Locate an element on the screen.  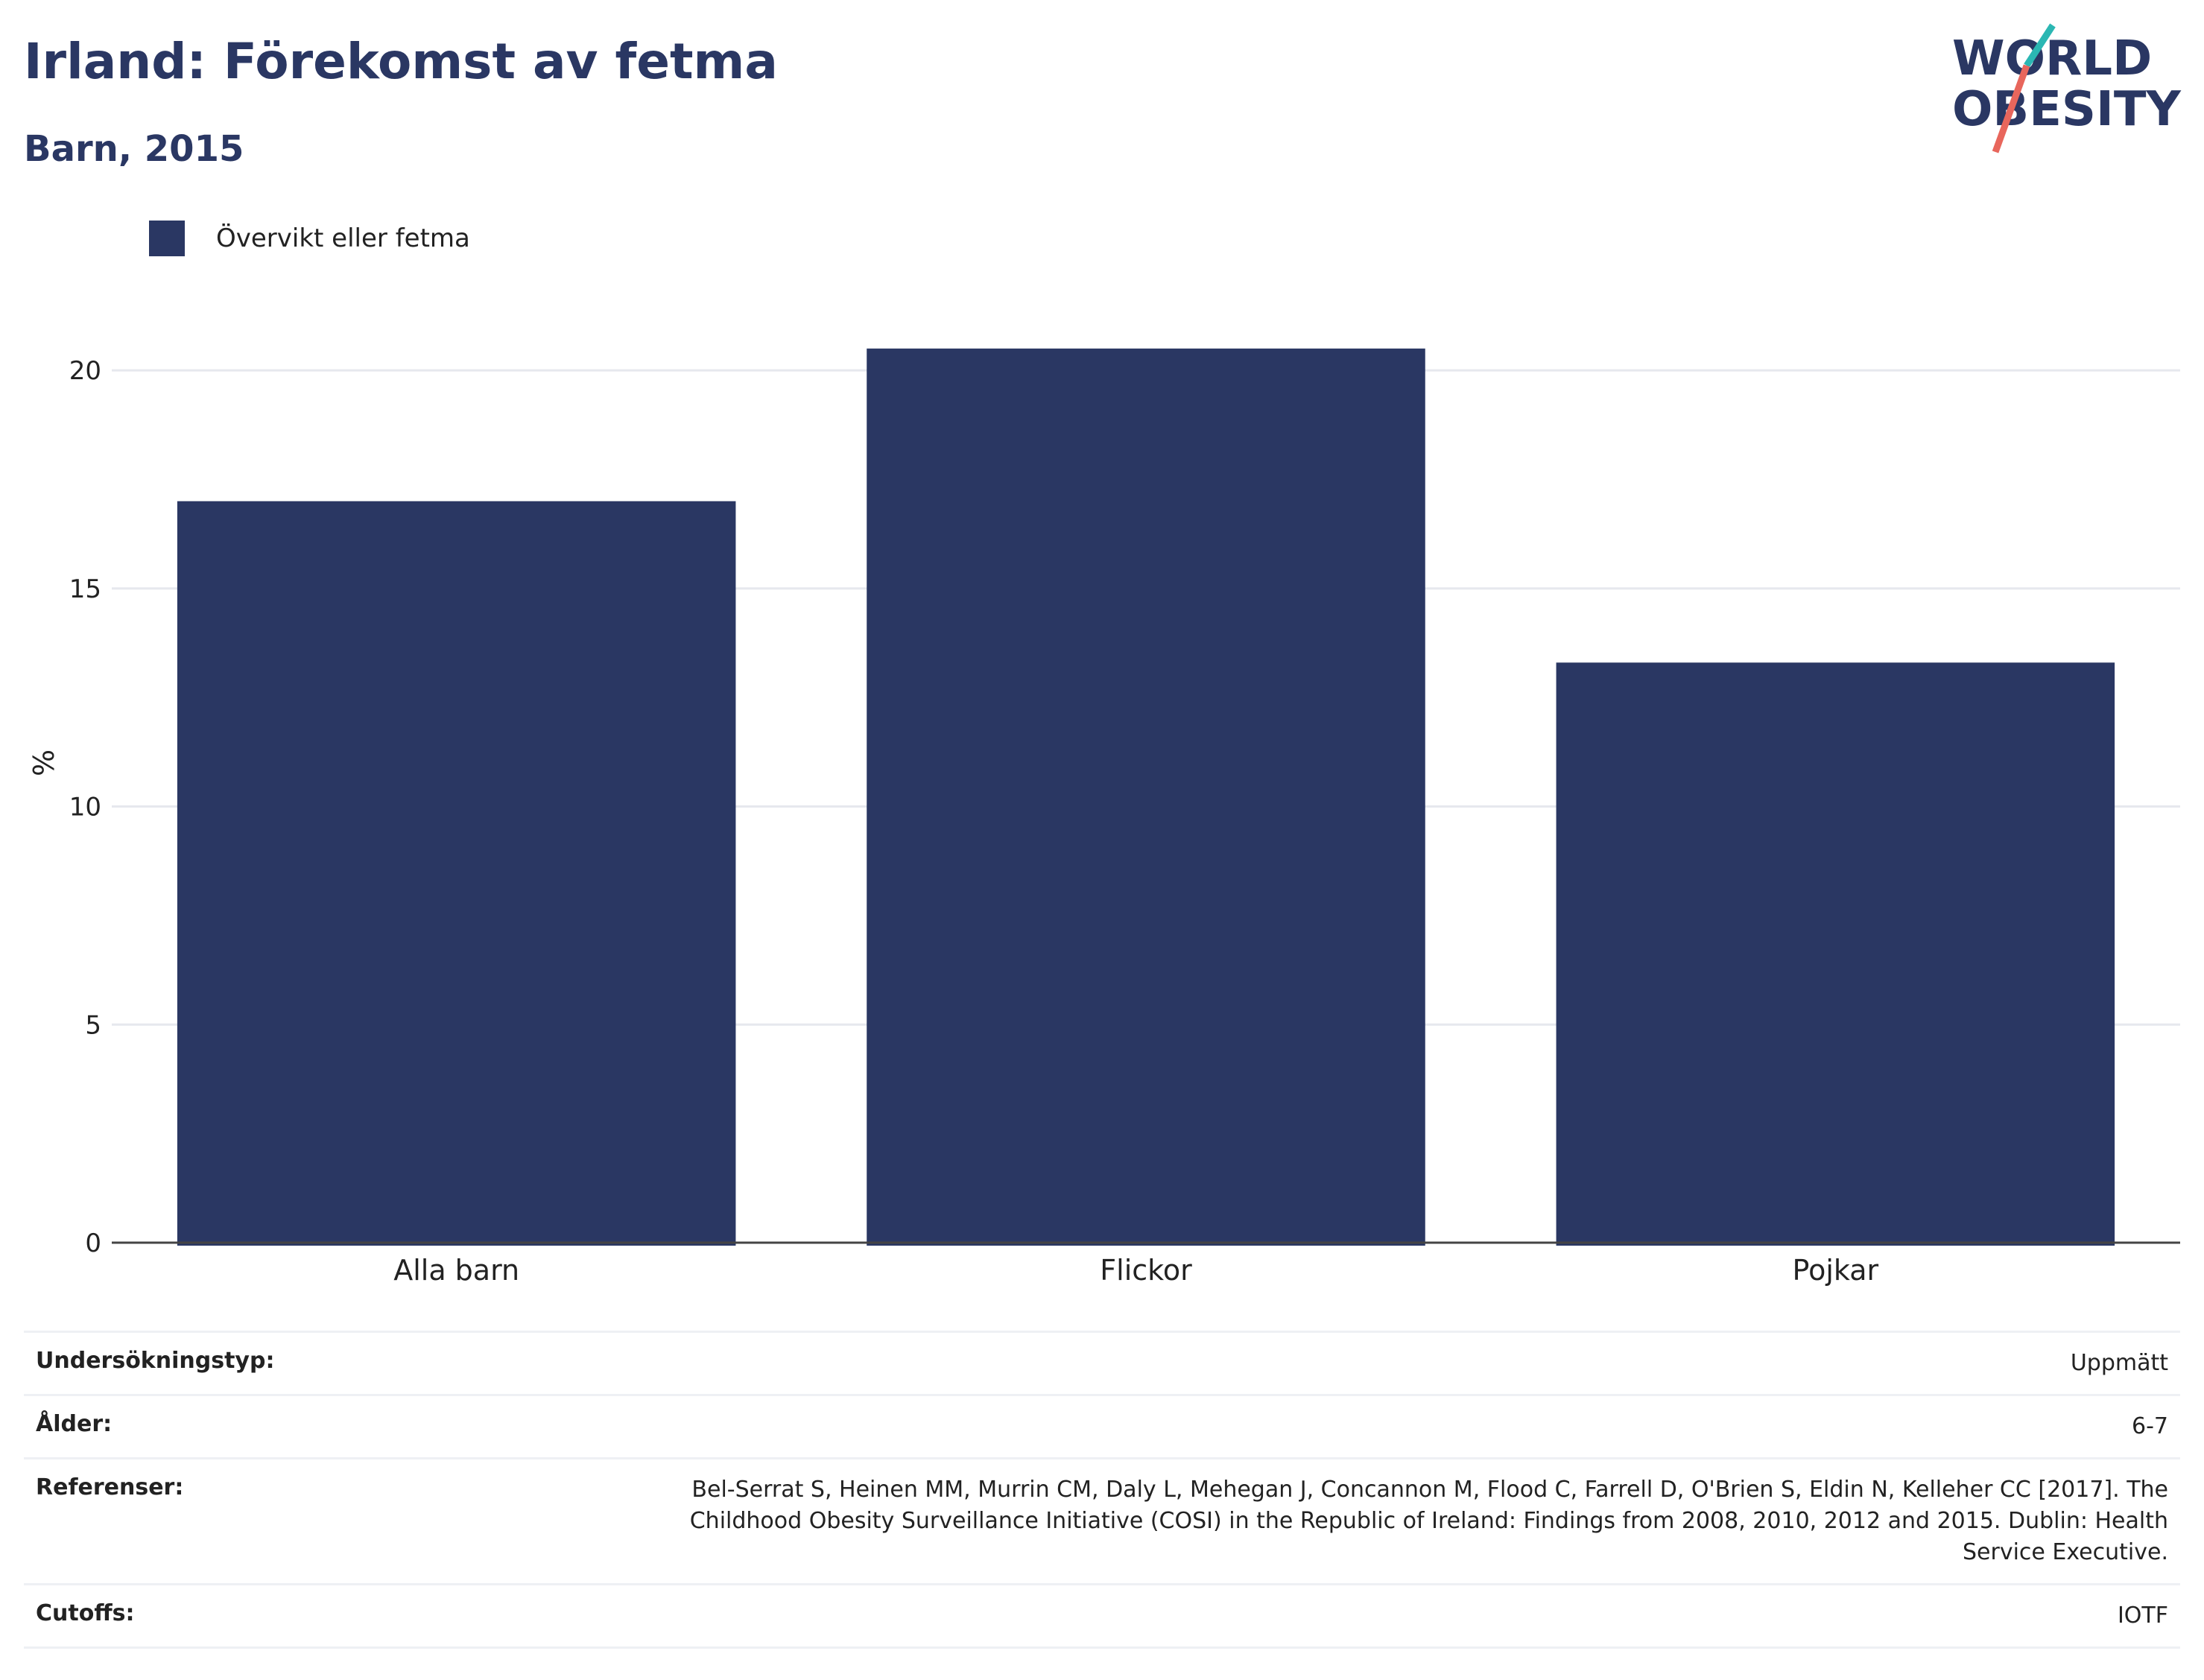
y-tick-label: 0 is located at coordinates (93, 1243).